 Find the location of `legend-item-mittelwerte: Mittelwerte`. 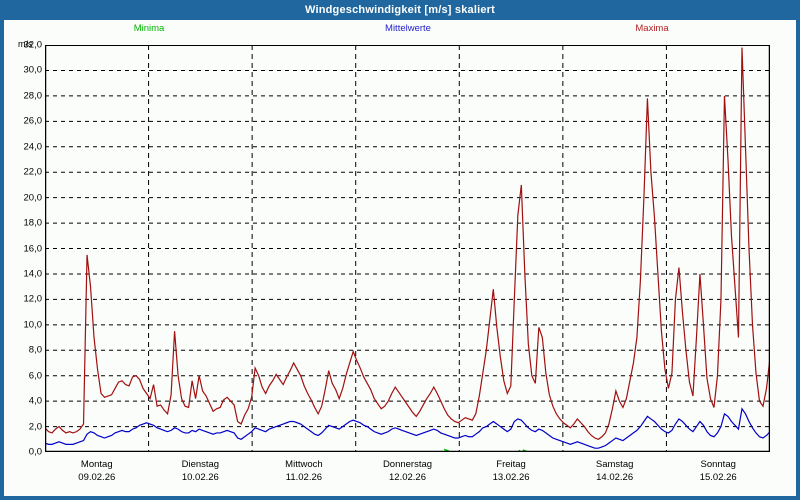

legend-item-mittelwerte: Mittelwerte is located at coordinates (408, 28).